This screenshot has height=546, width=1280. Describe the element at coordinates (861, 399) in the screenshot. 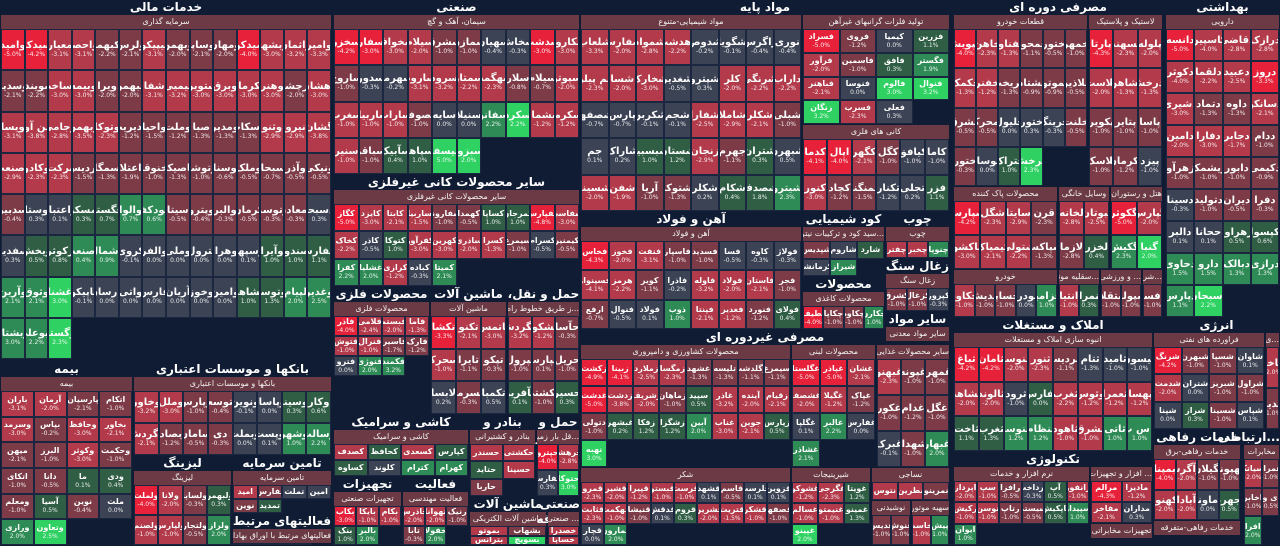

I see `stock-tile: غپاک -1.2%` at that location.